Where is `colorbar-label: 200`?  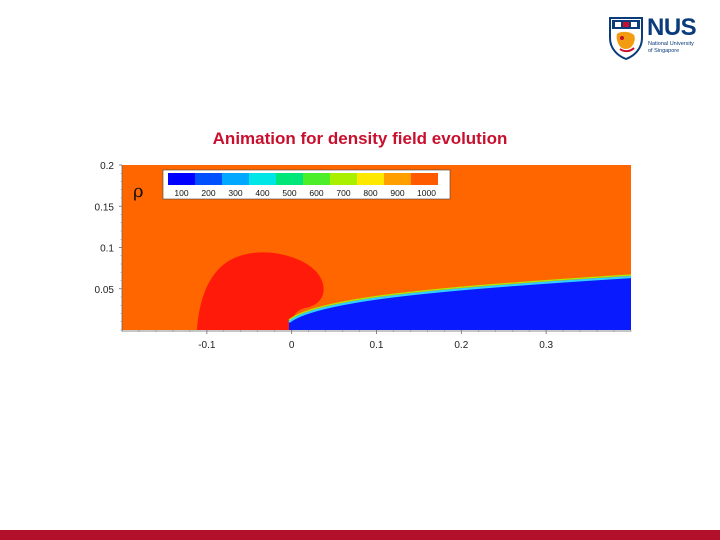
colorbar-label: 200 is located at coordinates (208, 193).